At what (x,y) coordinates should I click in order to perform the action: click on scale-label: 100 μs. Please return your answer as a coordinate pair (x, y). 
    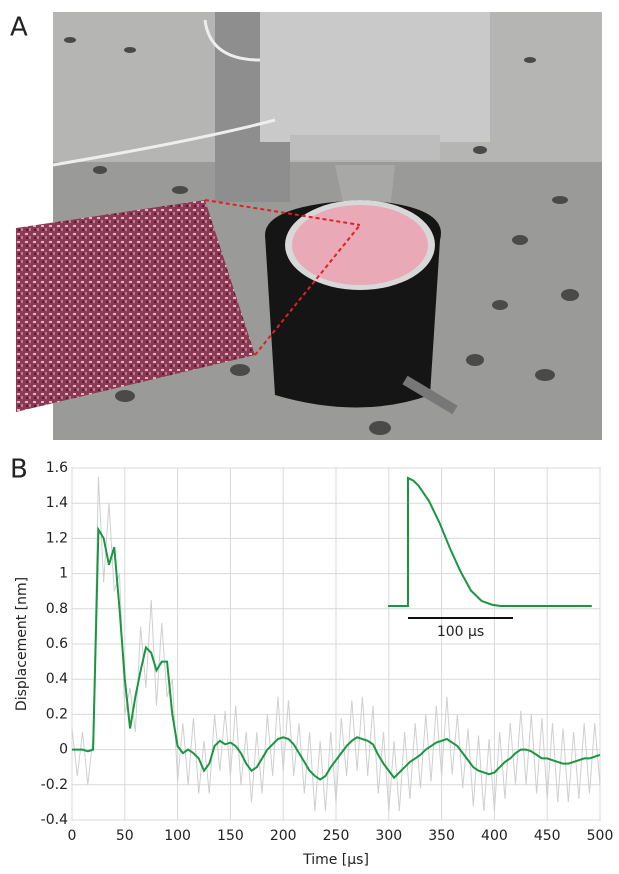
    Looking at the image, I should click on (460, 632).